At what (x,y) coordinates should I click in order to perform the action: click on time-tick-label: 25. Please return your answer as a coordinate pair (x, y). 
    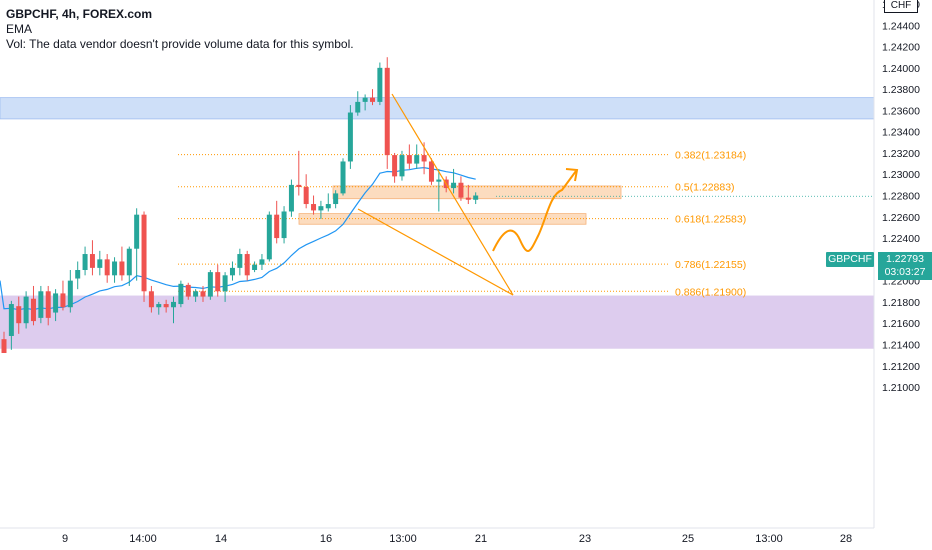
    Looking at the image, I should click on (688, 539).